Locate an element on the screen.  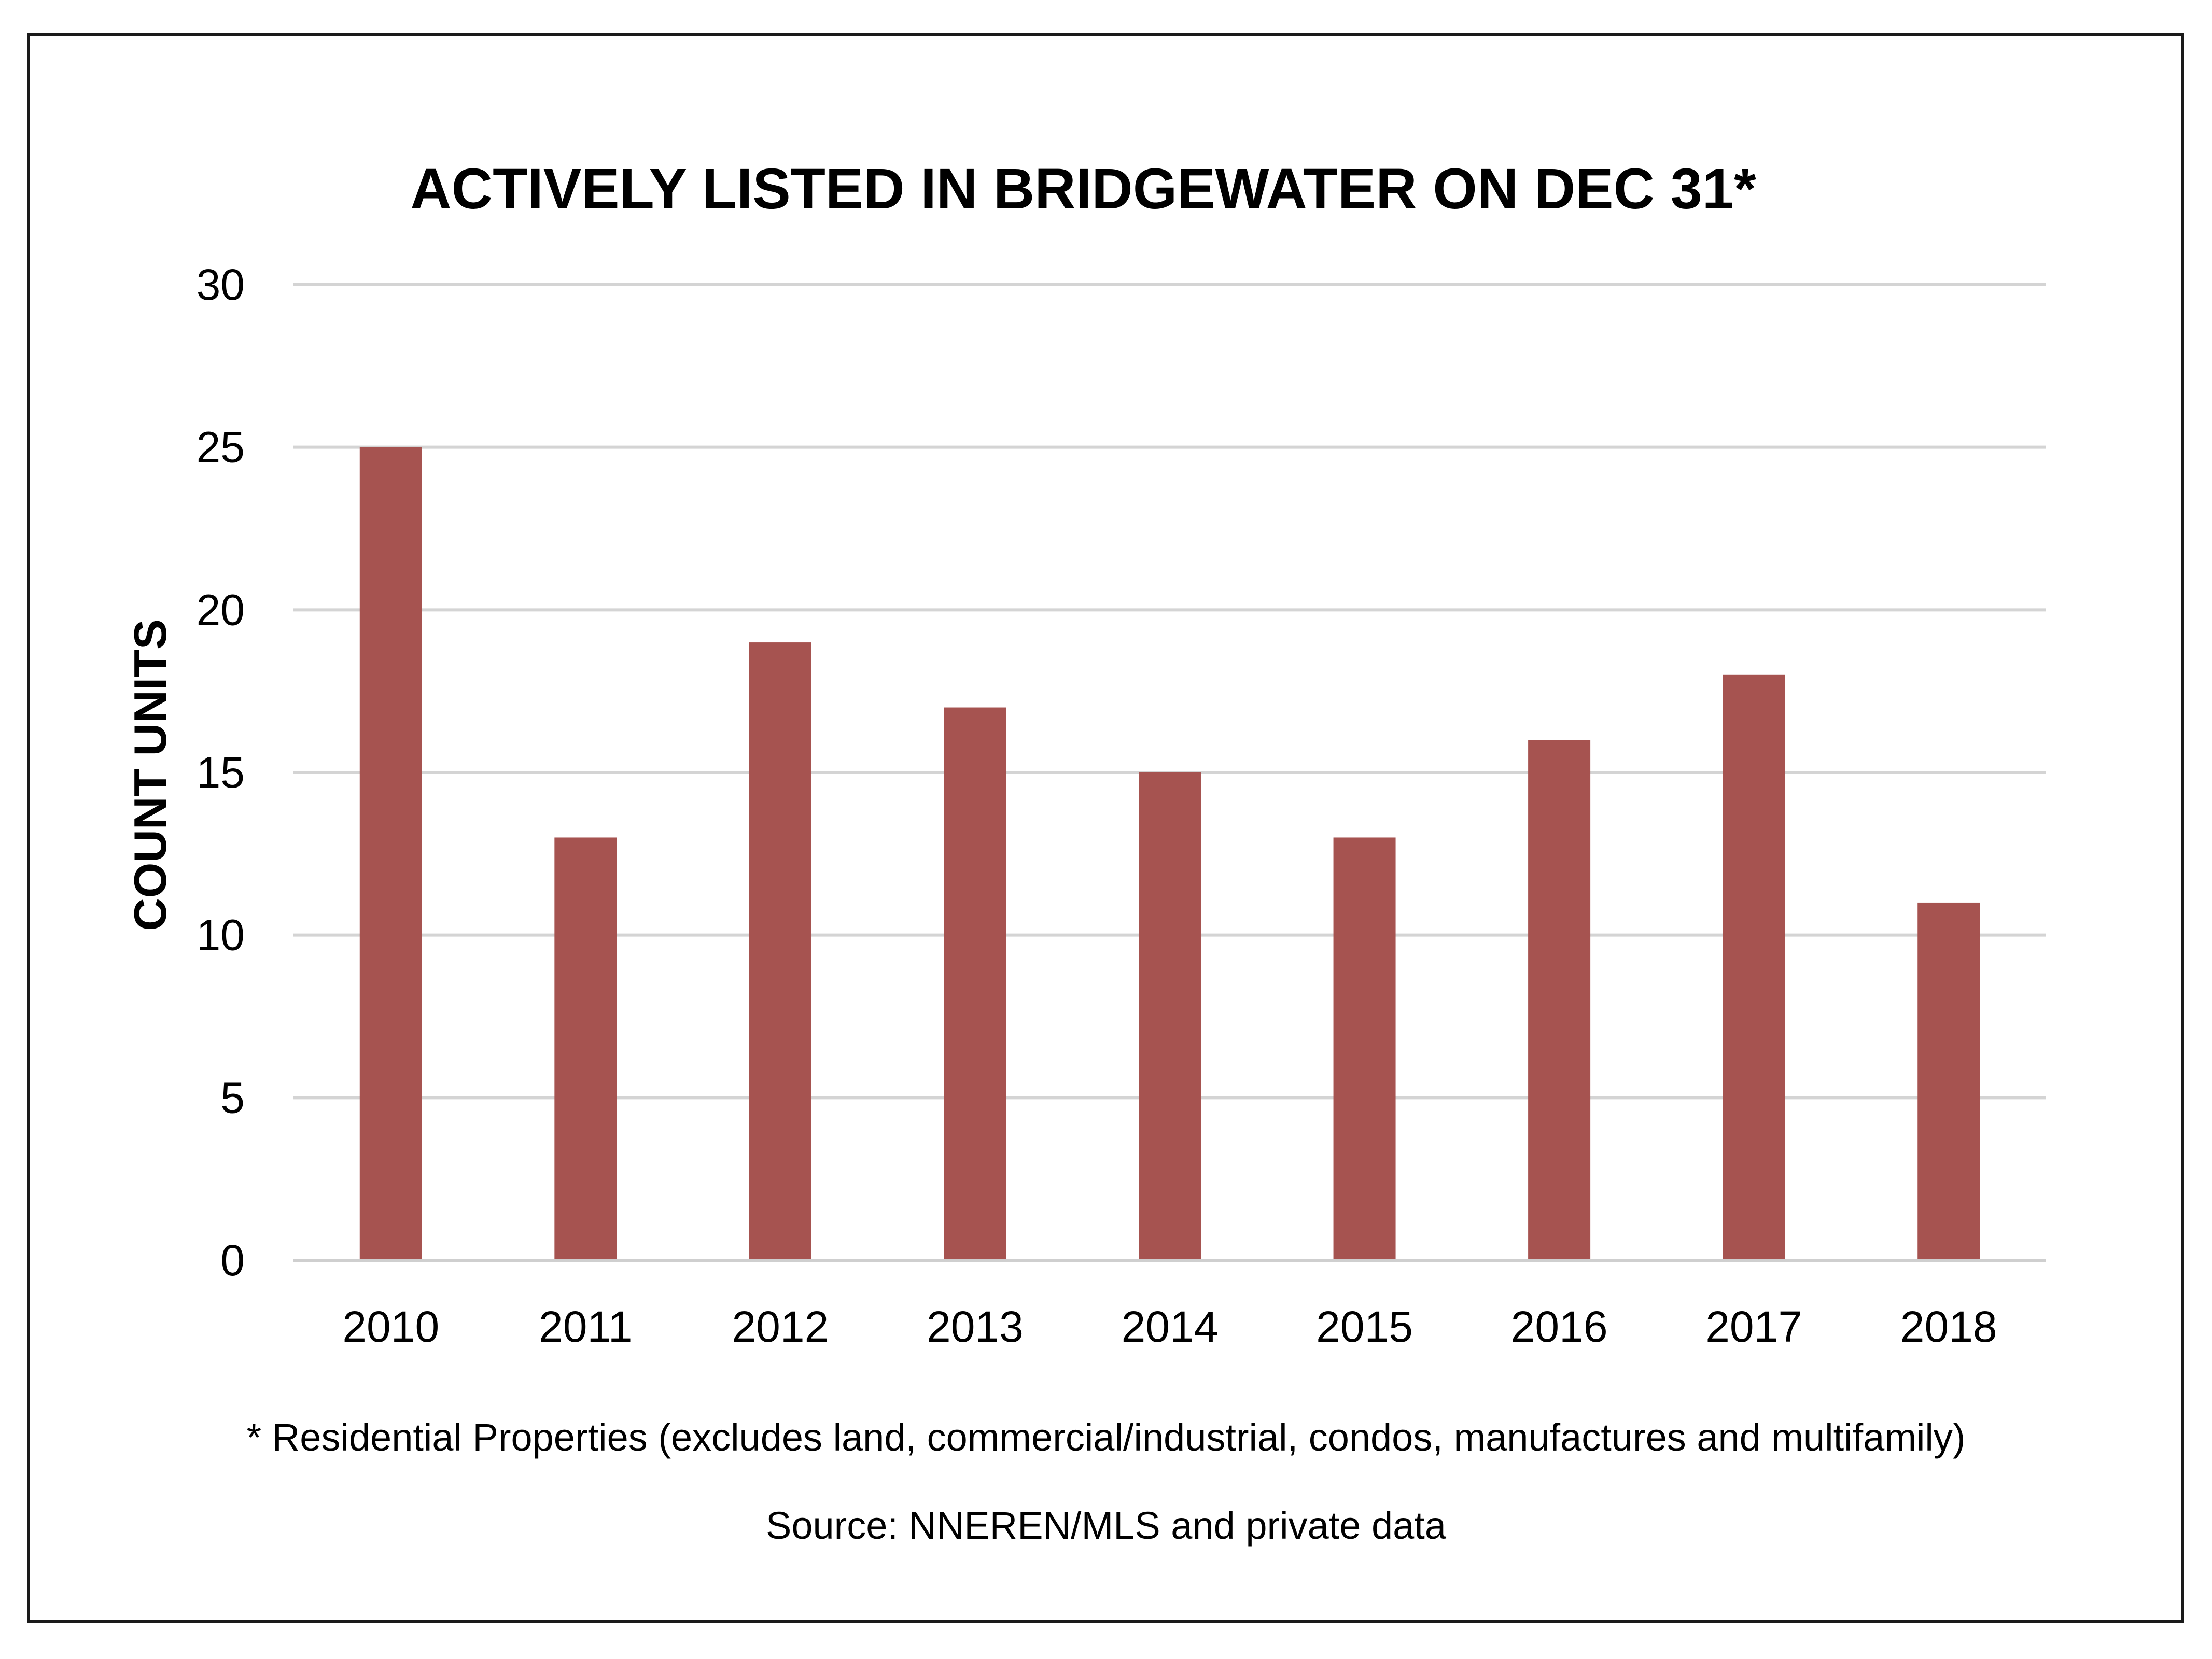
source-note: Source: NNEREN/MLS and private data is located at coordinates (1106, 1525).